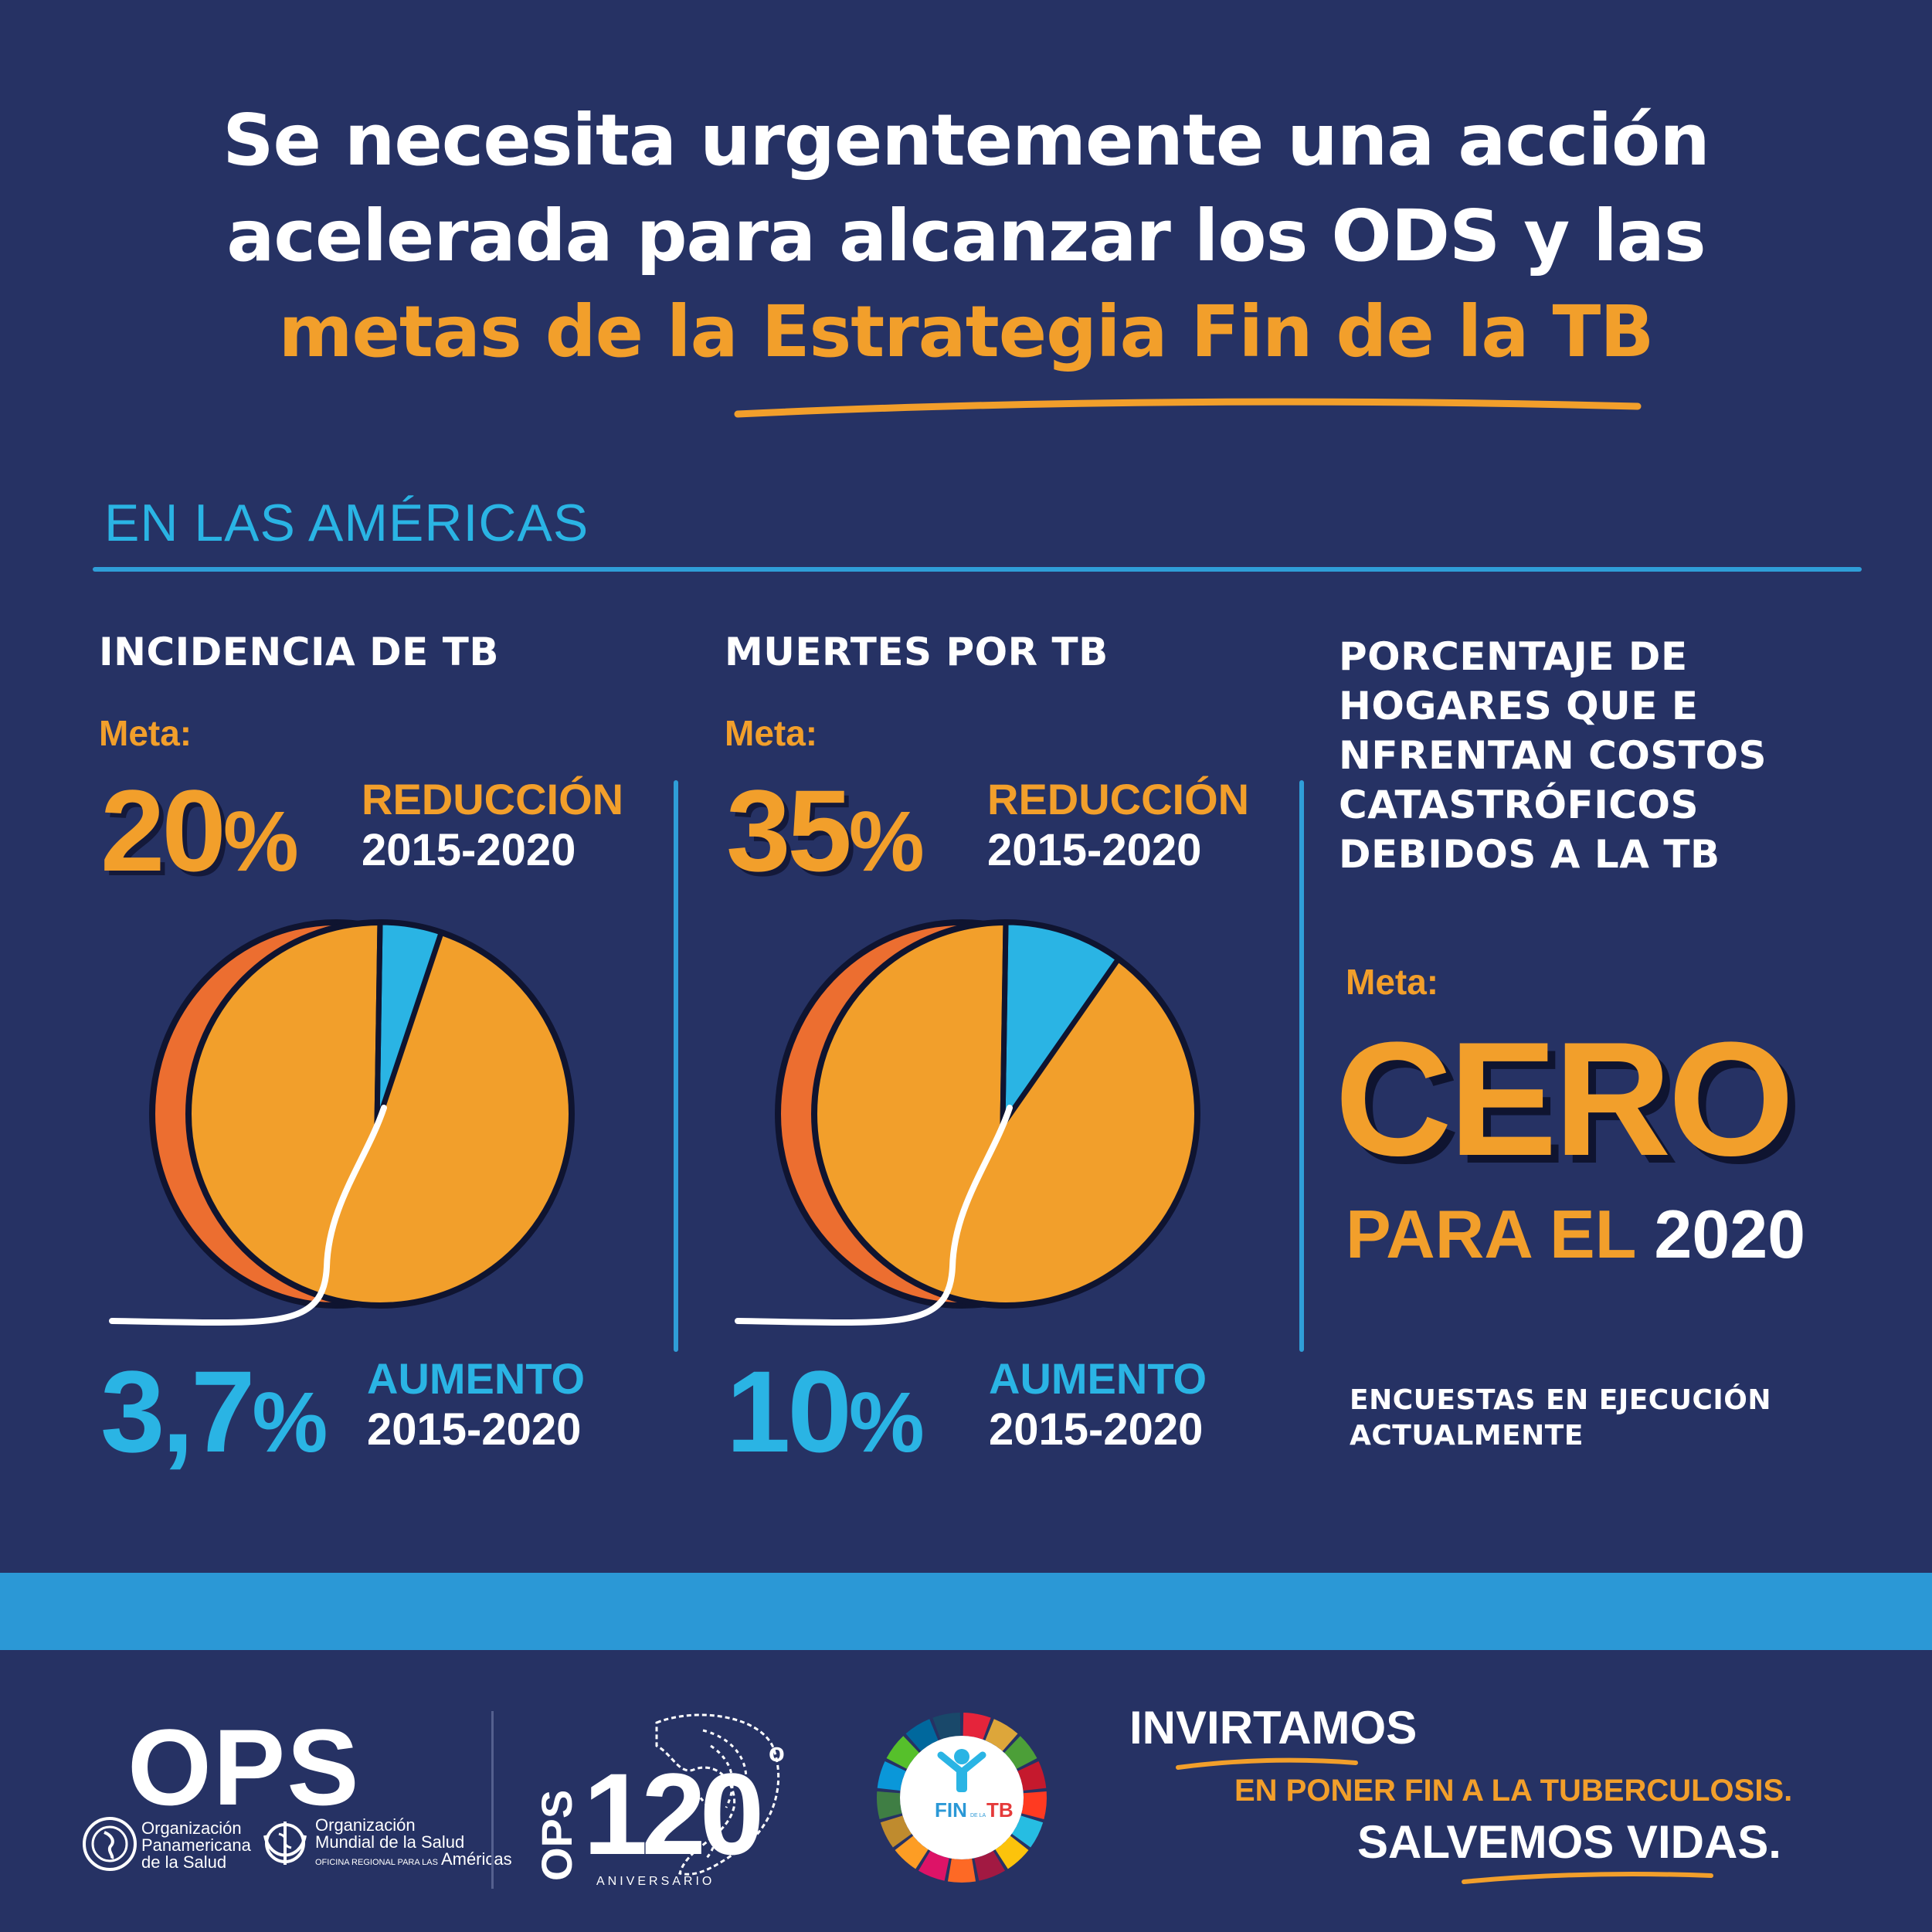 This screenshot has width=1932, height=1932. What do you see at coordinates (874, 1215) in the screenshot?
I see `col2-pointer-line` at bounding box center [874, 1215].